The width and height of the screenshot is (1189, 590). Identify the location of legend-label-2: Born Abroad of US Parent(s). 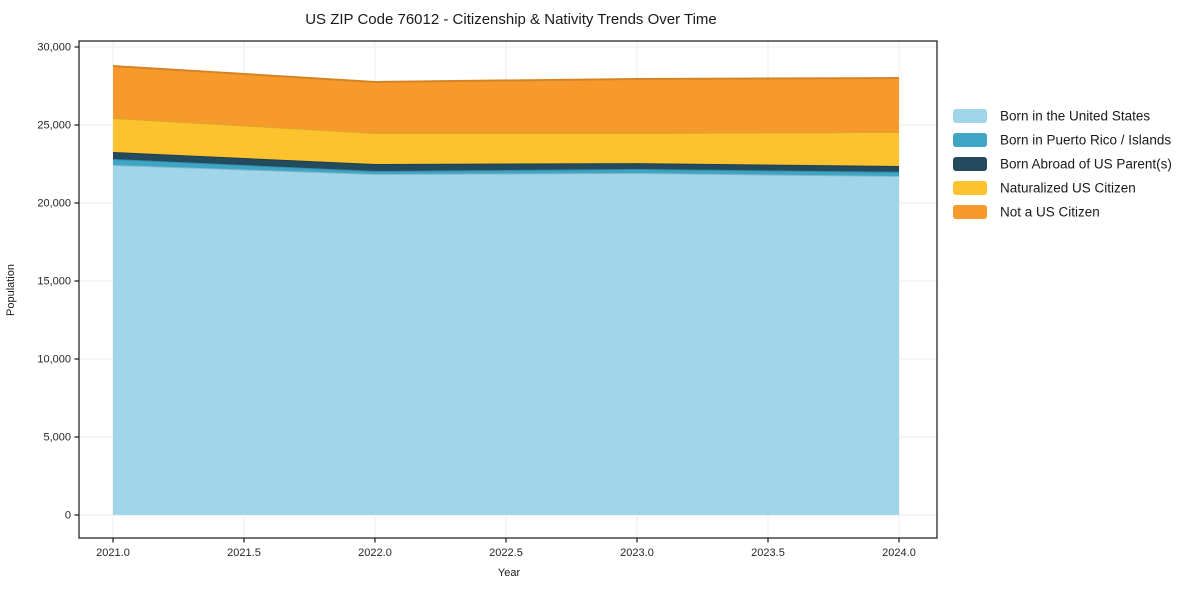
(1086, 164).